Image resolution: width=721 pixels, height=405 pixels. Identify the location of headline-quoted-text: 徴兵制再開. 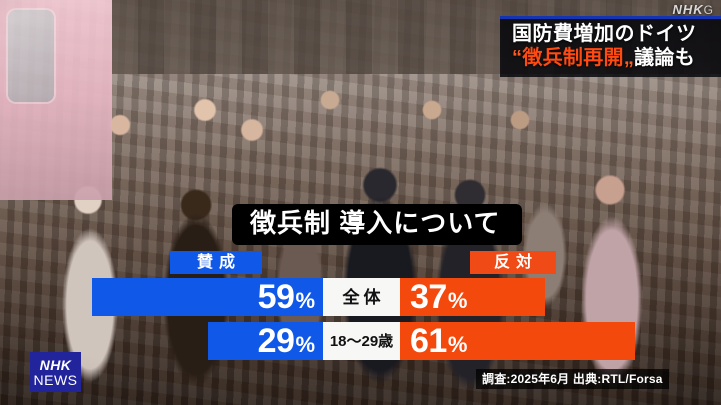
(573, 58).